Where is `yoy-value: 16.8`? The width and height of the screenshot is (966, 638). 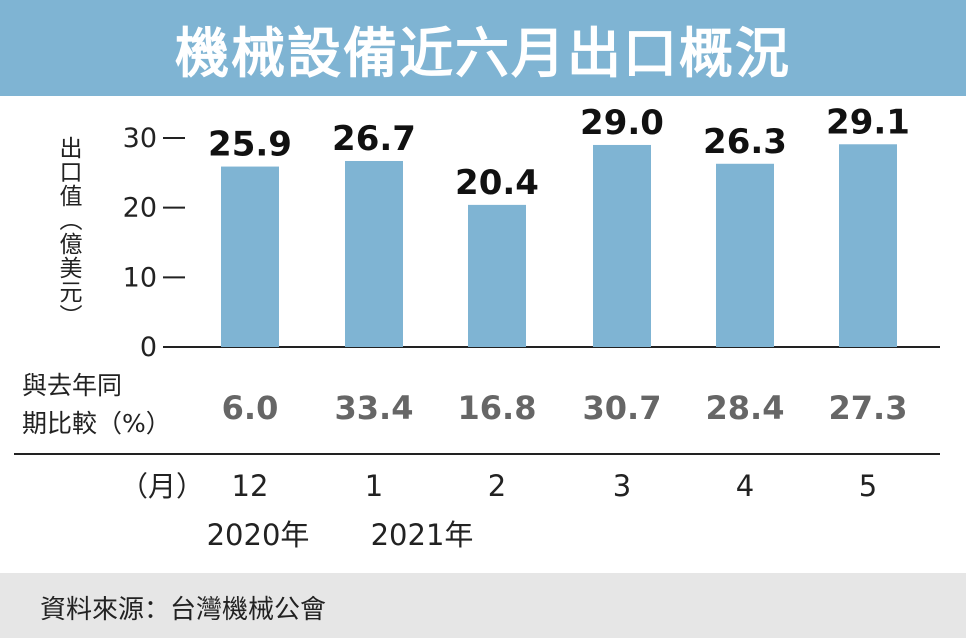
yoy-value: 16.8 is located at coordinates (497, 408).